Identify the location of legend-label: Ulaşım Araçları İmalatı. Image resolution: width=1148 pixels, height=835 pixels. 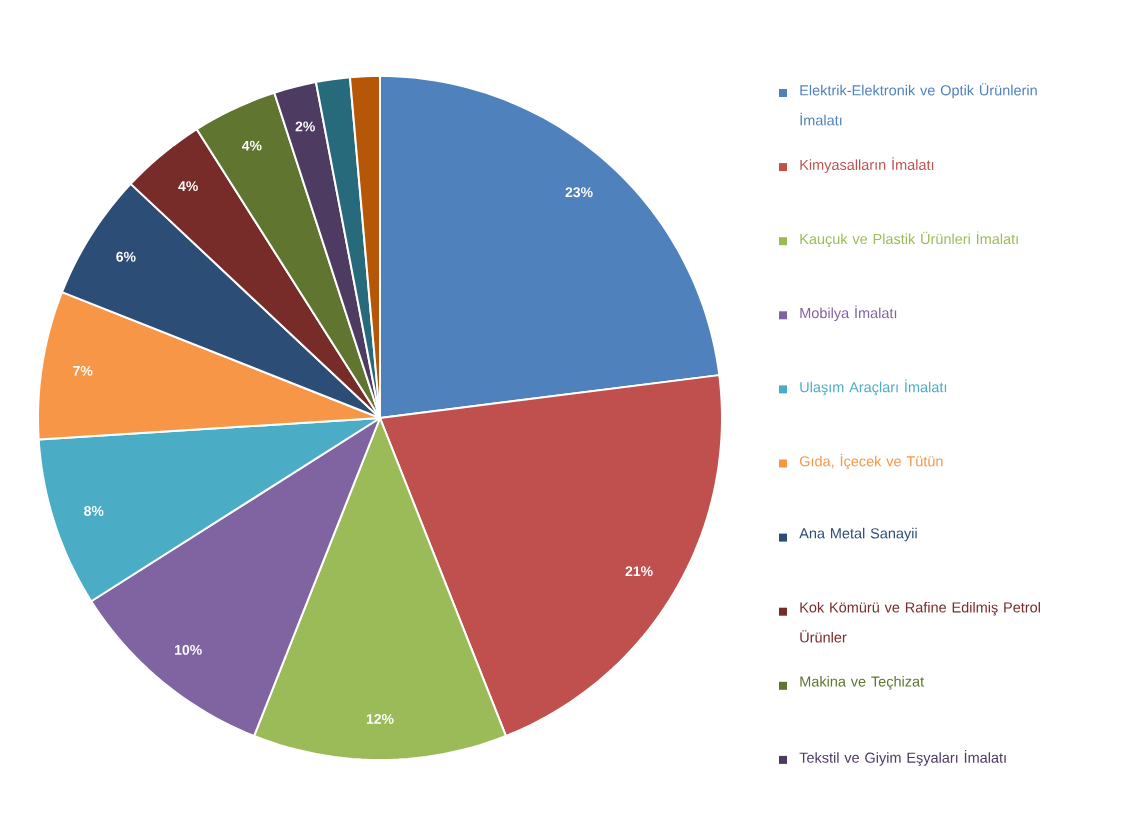
(873, 387).